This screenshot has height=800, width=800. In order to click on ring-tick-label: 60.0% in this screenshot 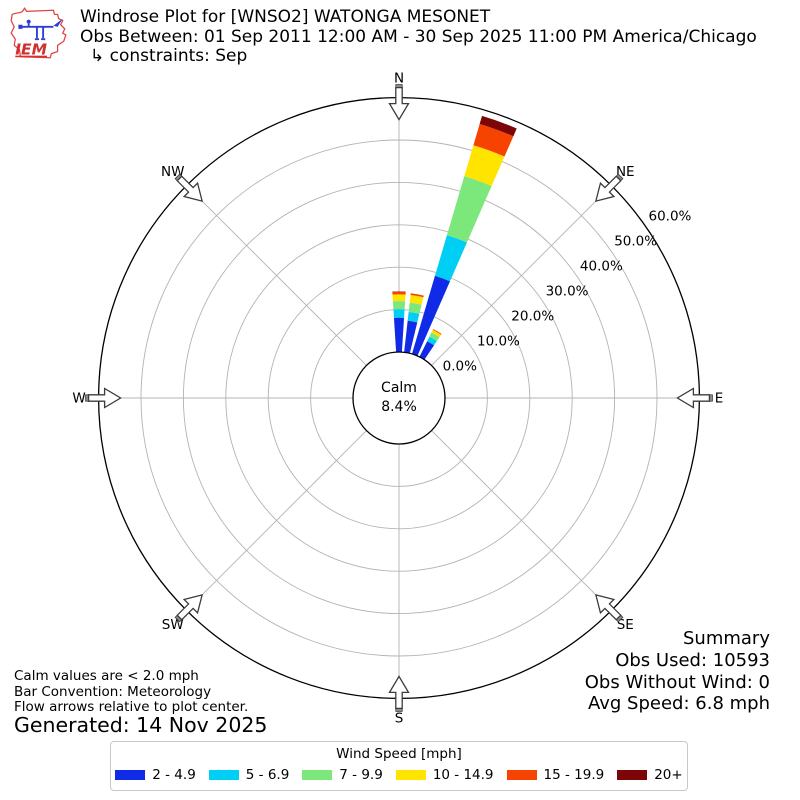, I will do `click(670, 217)`.